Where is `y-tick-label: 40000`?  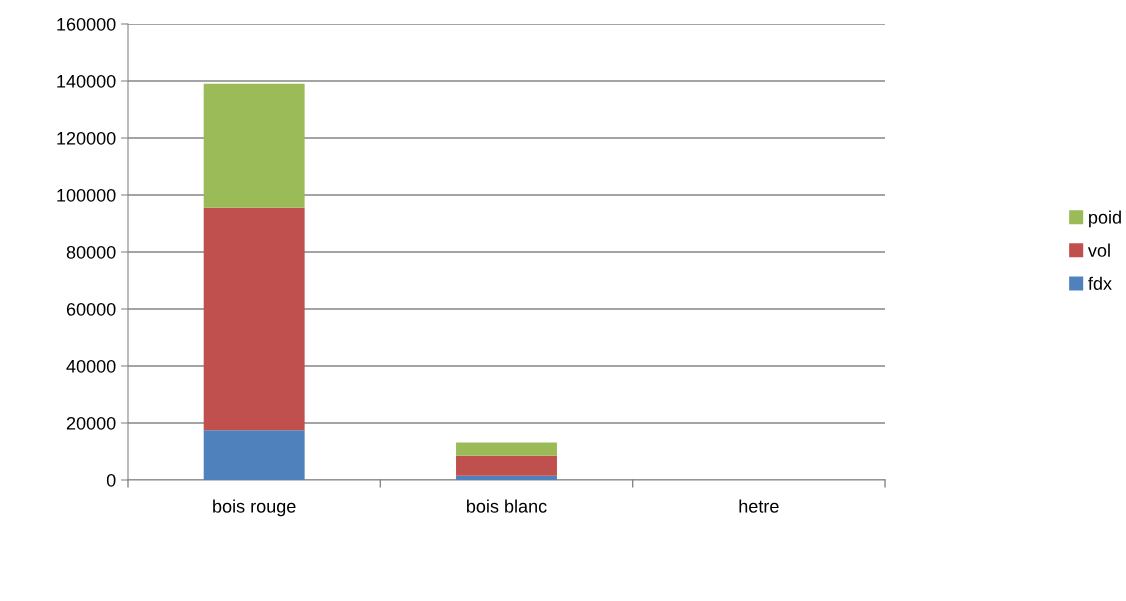 y-tick-label: 40000 is located at coordinates (91, 366).